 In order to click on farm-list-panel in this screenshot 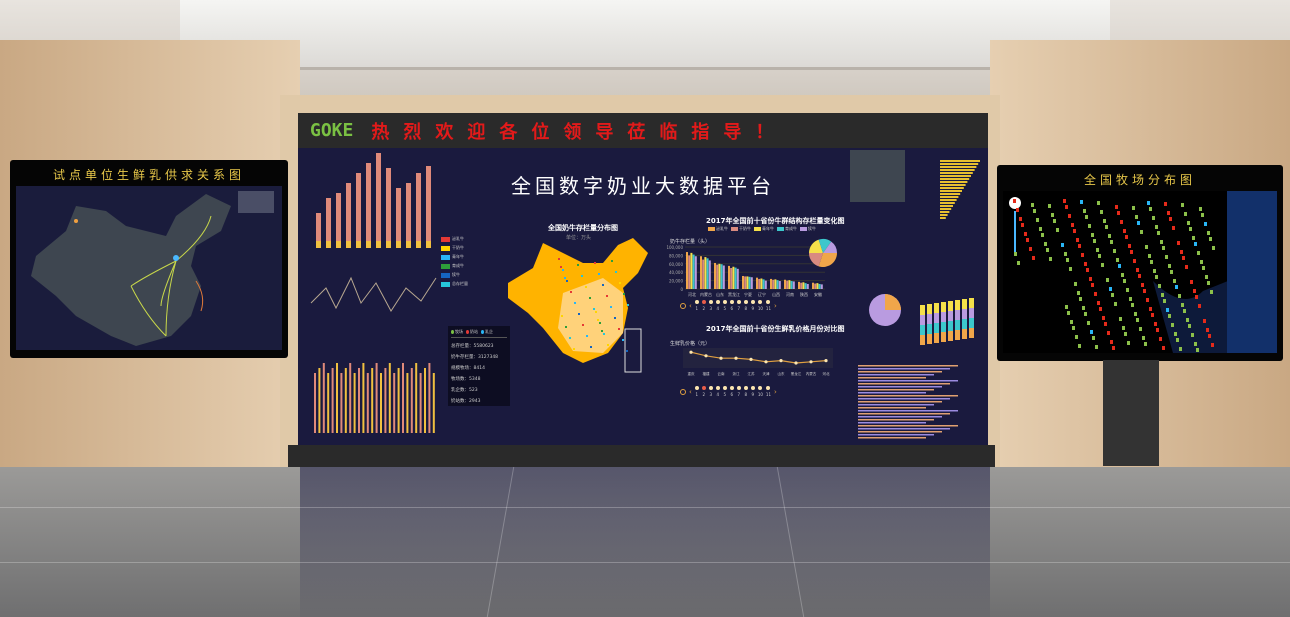, I will do `click(1252, 272)`.